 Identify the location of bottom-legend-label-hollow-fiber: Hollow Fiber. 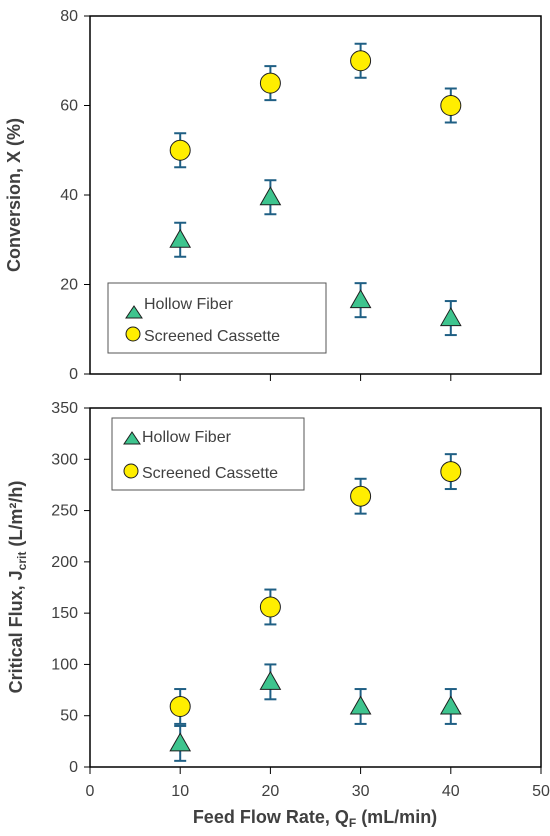
(187, 437).